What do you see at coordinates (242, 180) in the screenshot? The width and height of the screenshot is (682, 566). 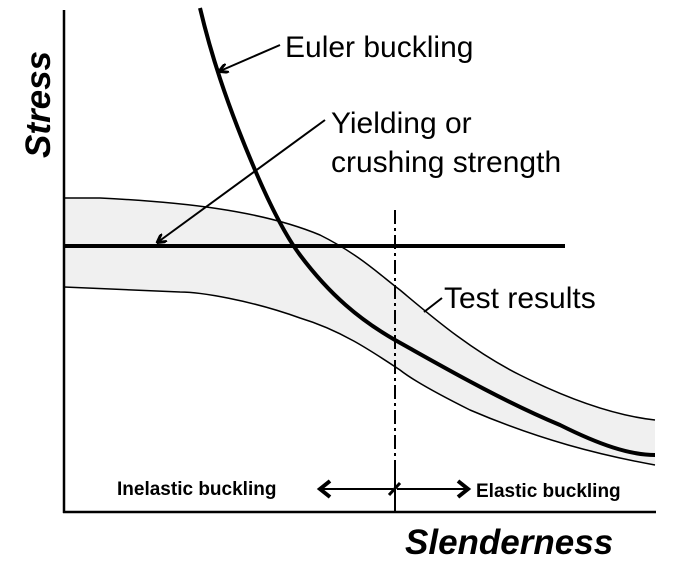 I see `yield-pointer-arrow` at bounding box center [242, 180].